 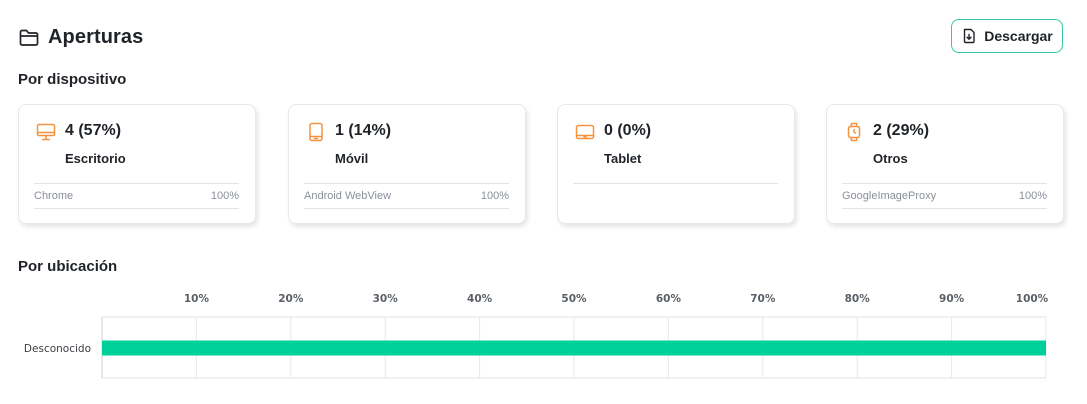 I want to click on folder-icon, so click(x=29, y=37).